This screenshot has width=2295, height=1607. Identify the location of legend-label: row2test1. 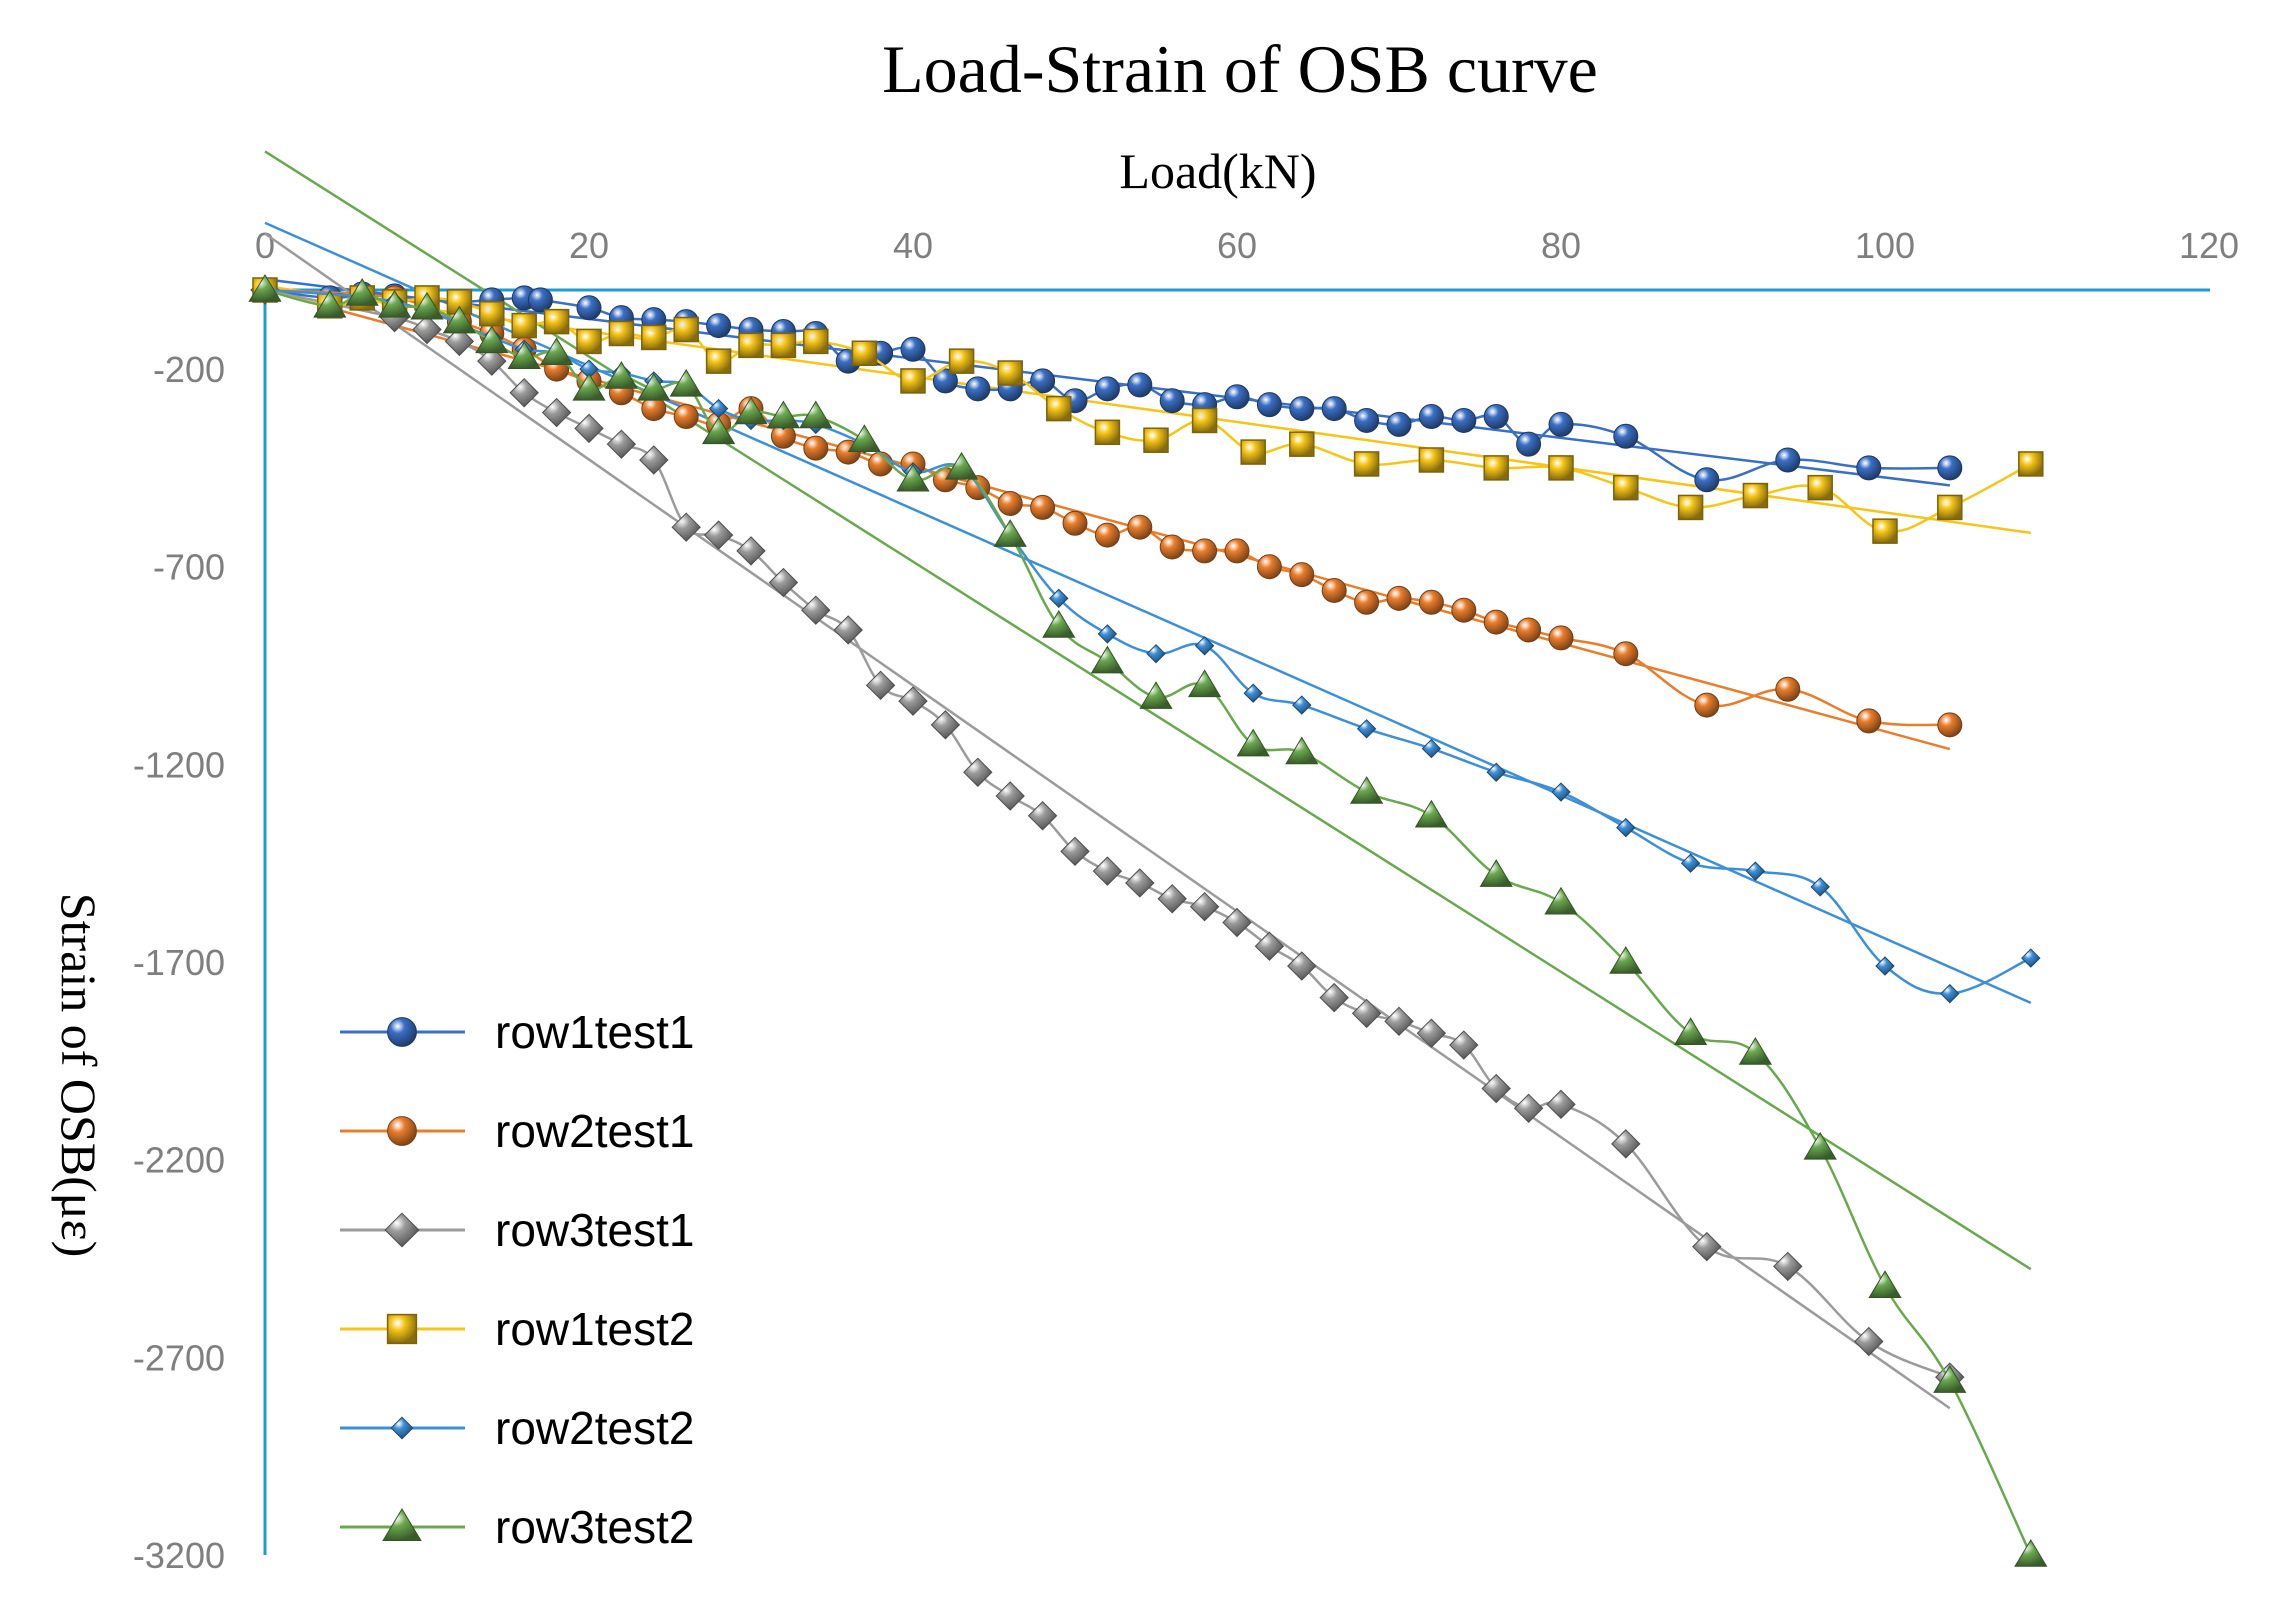
(594, 1131).